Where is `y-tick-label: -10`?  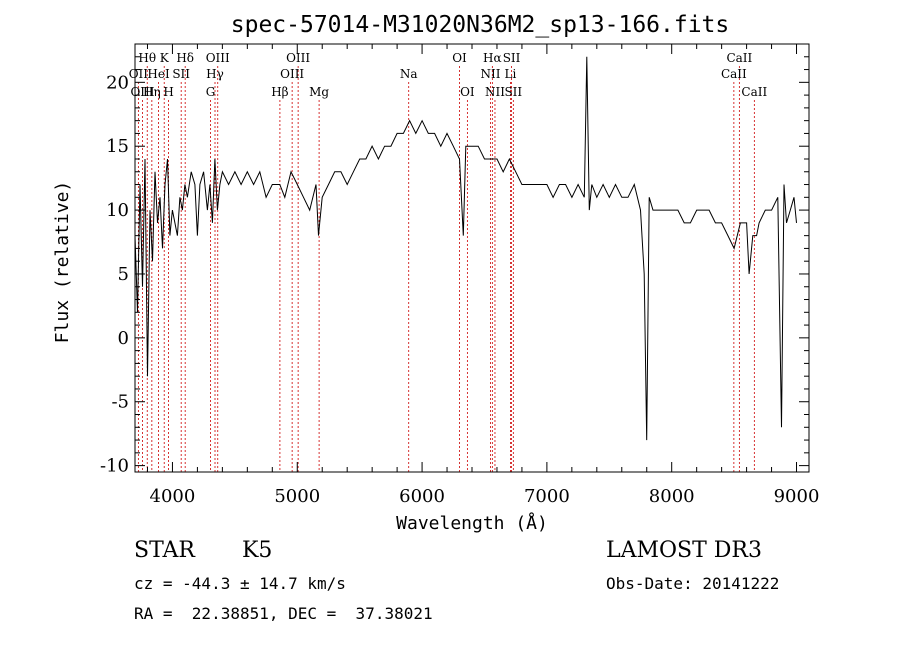
y-tick-label: -10 is located at coordinates (114, 466).